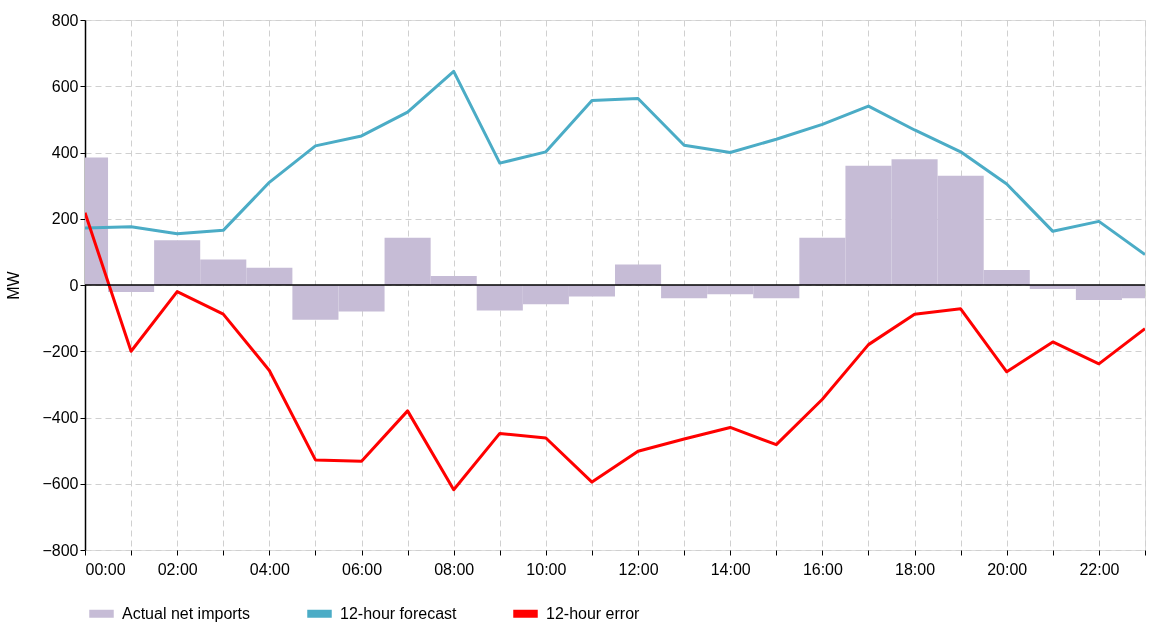  Describe the element at coordinates (546, 569) in the screenshot. I see `x-tick-label: 10:00` at that location.